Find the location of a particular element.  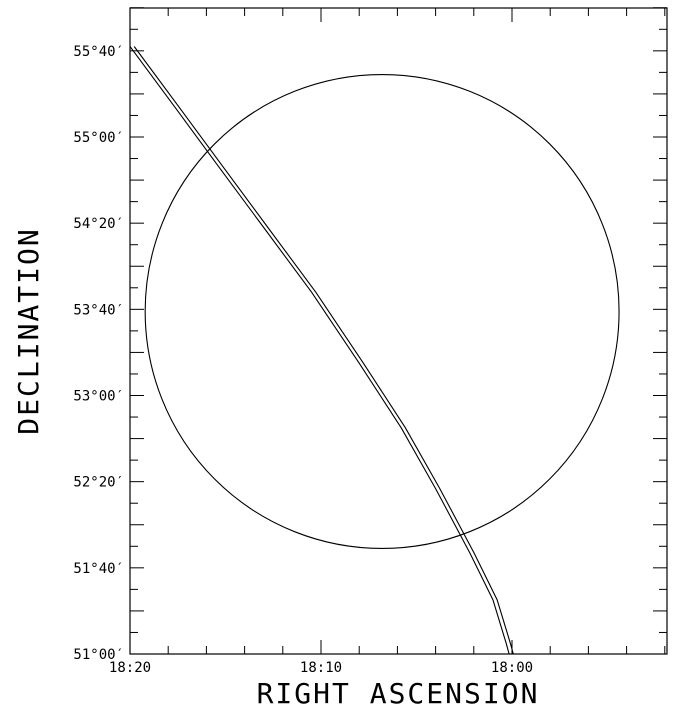

y-tick-label: 55°00′ is located at coordinates (98, 138).